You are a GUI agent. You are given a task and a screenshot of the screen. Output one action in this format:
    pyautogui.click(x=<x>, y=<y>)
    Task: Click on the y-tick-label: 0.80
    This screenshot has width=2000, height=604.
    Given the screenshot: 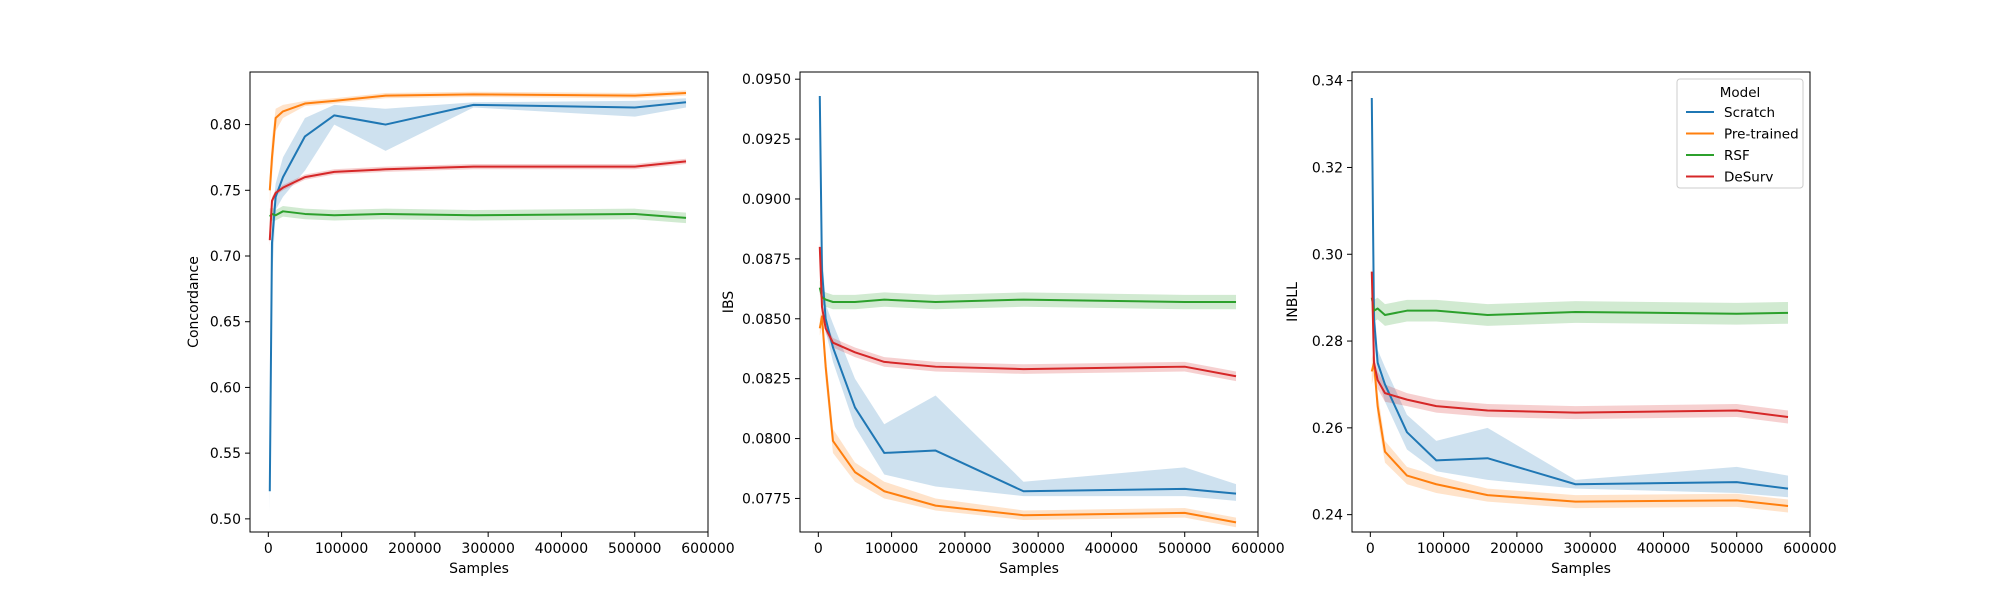 What is the action you would take?
    pyautogui.click(x=225, y=126)
    